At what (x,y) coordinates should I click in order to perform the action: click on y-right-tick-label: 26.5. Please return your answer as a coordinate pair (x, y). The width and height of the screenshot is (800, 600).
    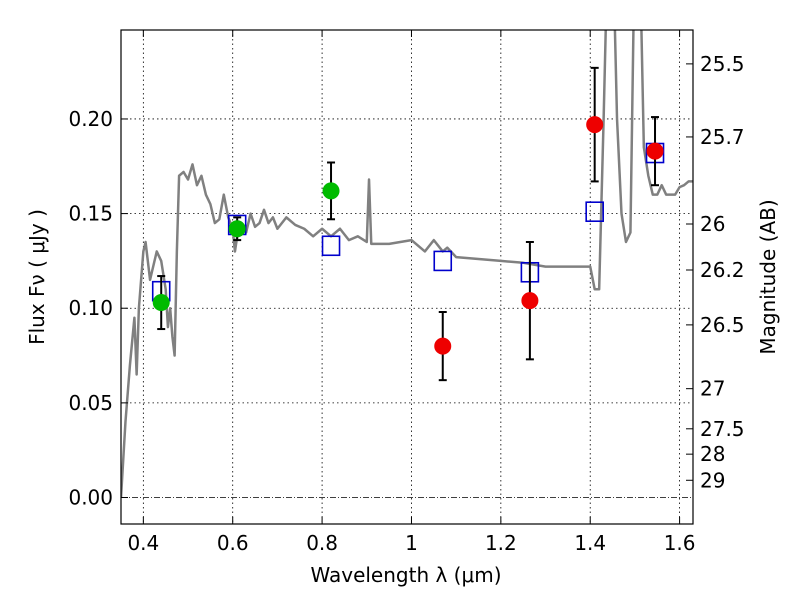
    Looking at the image, I should click on (722, 325).